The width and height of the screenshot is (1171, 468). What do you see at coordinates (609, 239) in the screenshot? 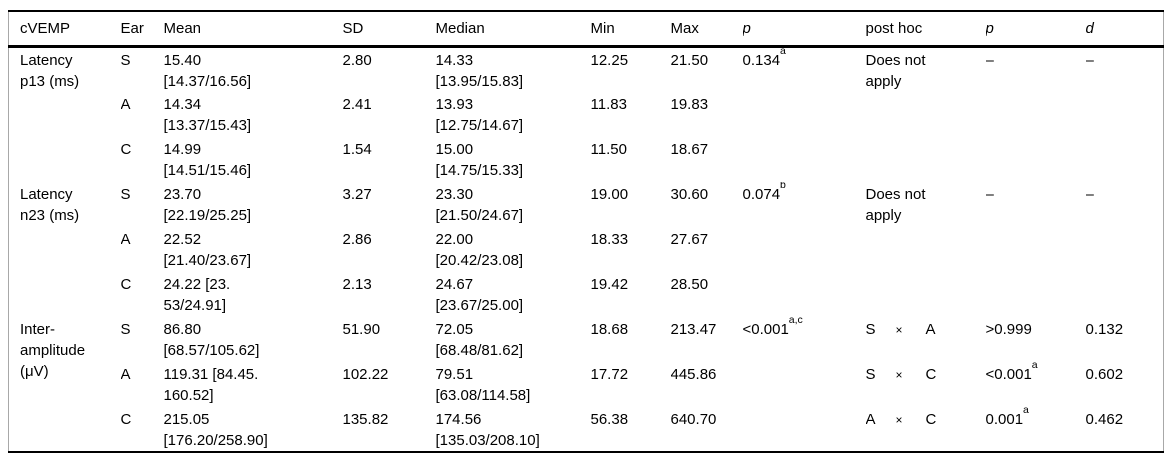
I see `cell-min: 18.33` at bounding box center [609, 239].